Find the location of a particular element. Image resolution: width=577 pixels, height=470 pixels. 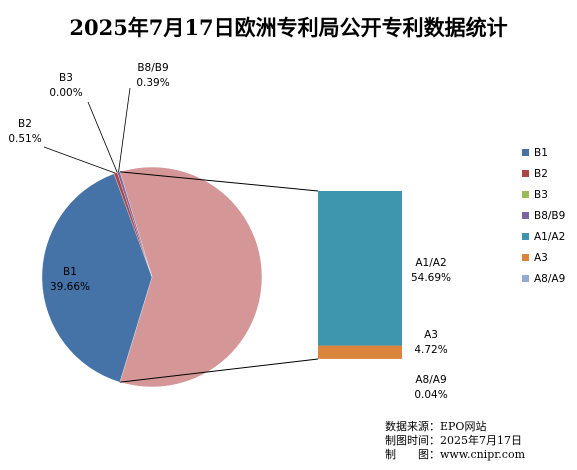

label-b3-value: 0.00% is located at coordinates (65, 93).